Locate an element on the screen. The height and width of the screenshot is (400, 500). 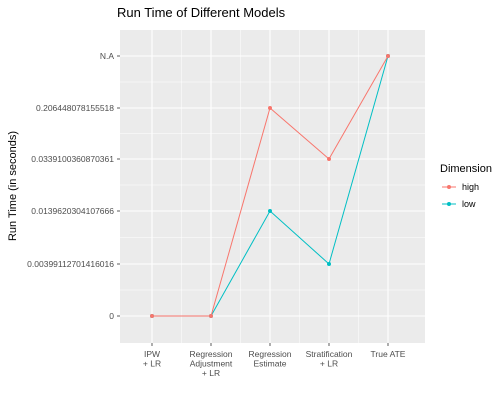
legend-label-low: low is located at coordinates (469, 204).